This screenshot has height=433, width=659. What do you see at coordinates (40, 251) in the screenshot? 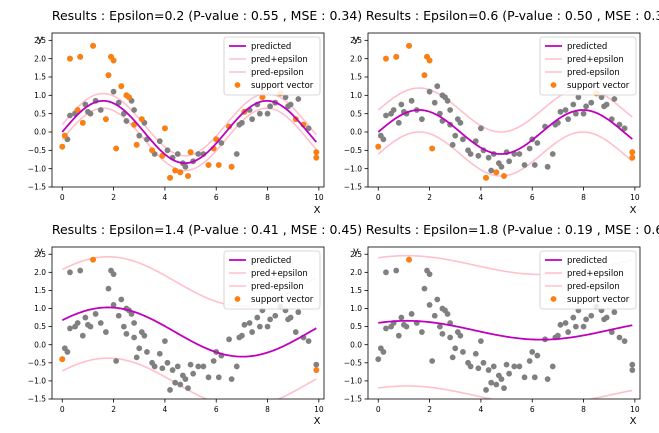
I see `y-axis-label: y` at bounding box center [40, 251].